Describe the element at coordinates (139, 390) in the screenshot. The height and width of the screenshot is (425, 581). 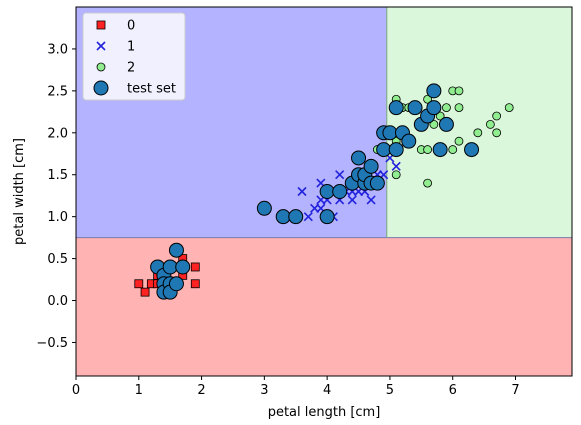
I see `x-tick-label: 1` at that location.